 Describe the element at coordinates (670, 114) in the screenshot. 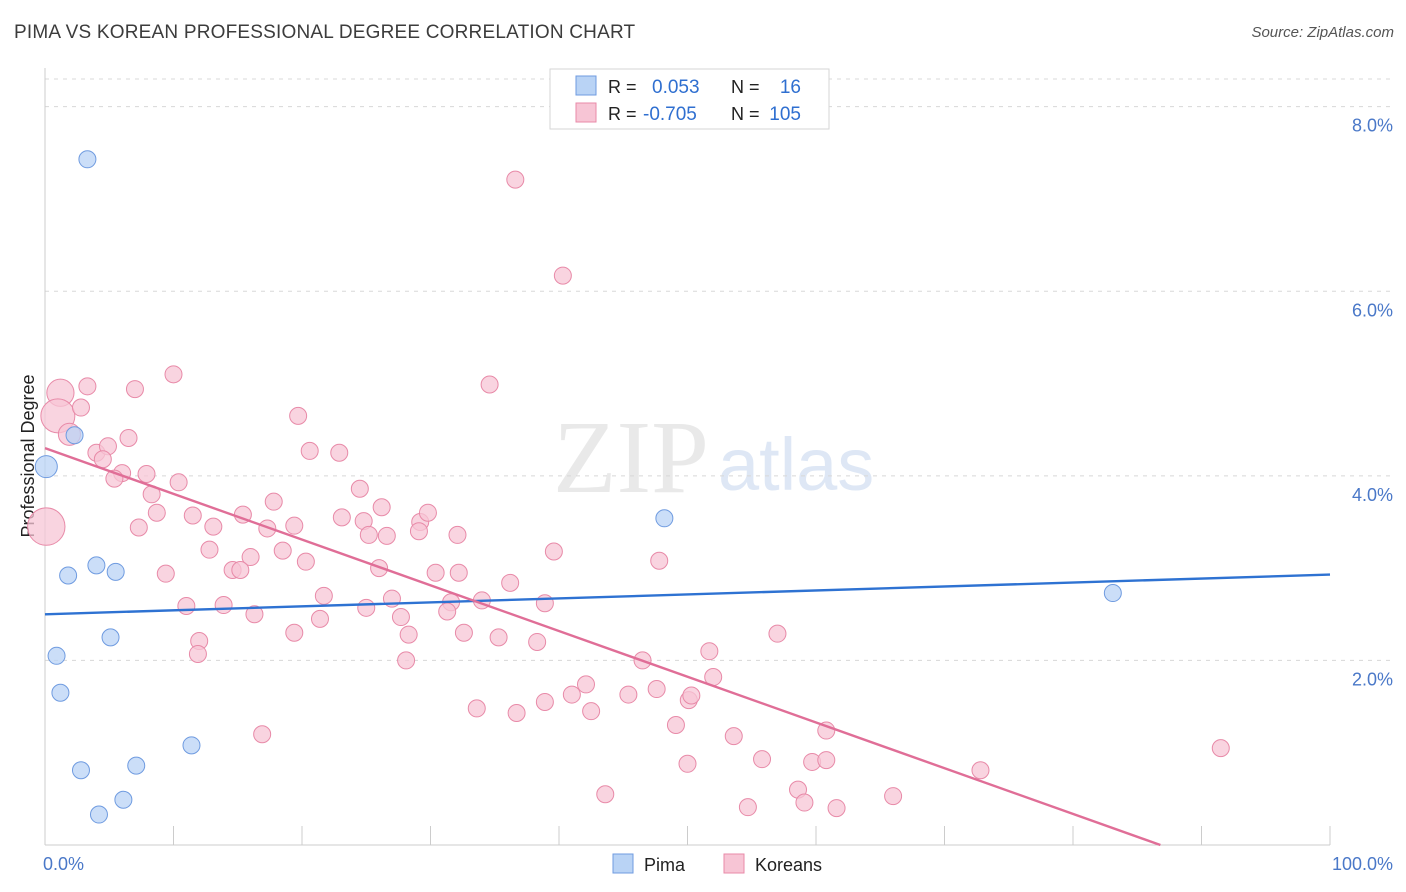

I see `korean-r-value: -0.705` at that location.